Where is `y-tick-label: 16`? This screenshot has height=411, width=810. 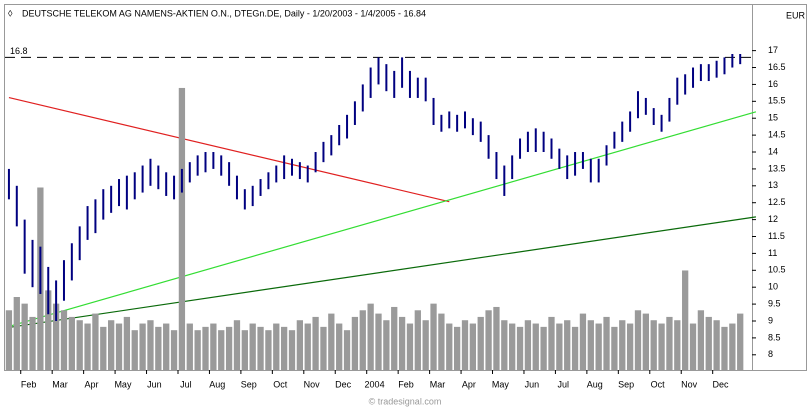
y-tick-label: 16 is located at coordinates (773, 84).